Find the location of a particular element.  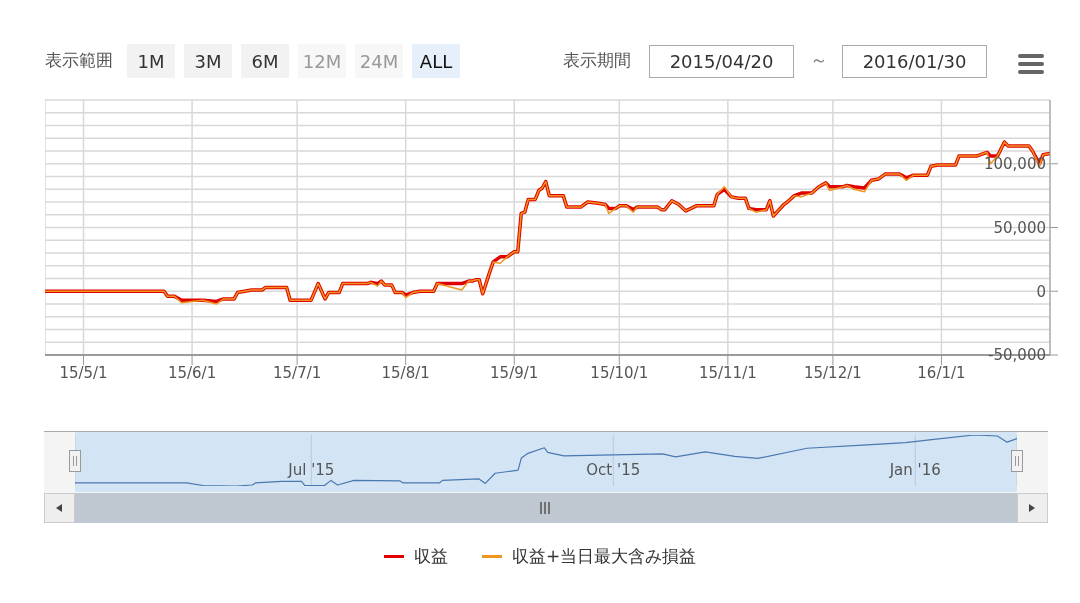

x-tick-label: 15/8/1 is located at coordinates (405, 372).